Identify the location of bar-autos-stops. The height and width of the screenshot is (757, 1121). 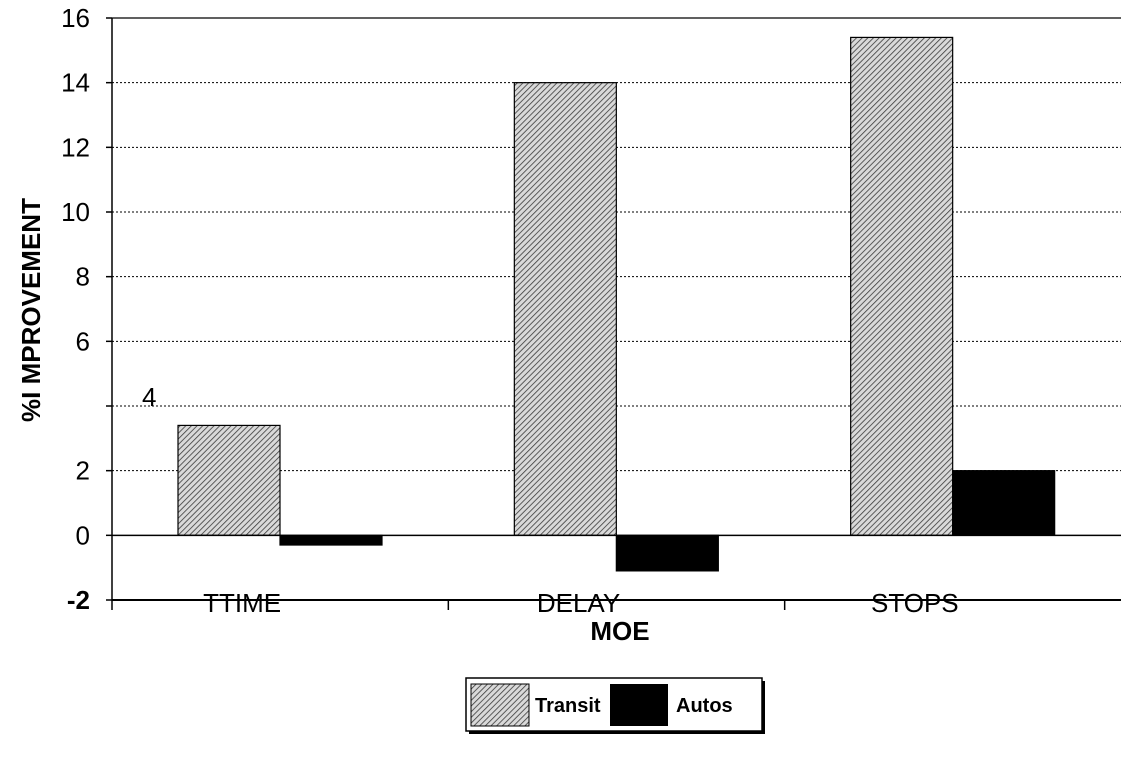
(1004, 503).